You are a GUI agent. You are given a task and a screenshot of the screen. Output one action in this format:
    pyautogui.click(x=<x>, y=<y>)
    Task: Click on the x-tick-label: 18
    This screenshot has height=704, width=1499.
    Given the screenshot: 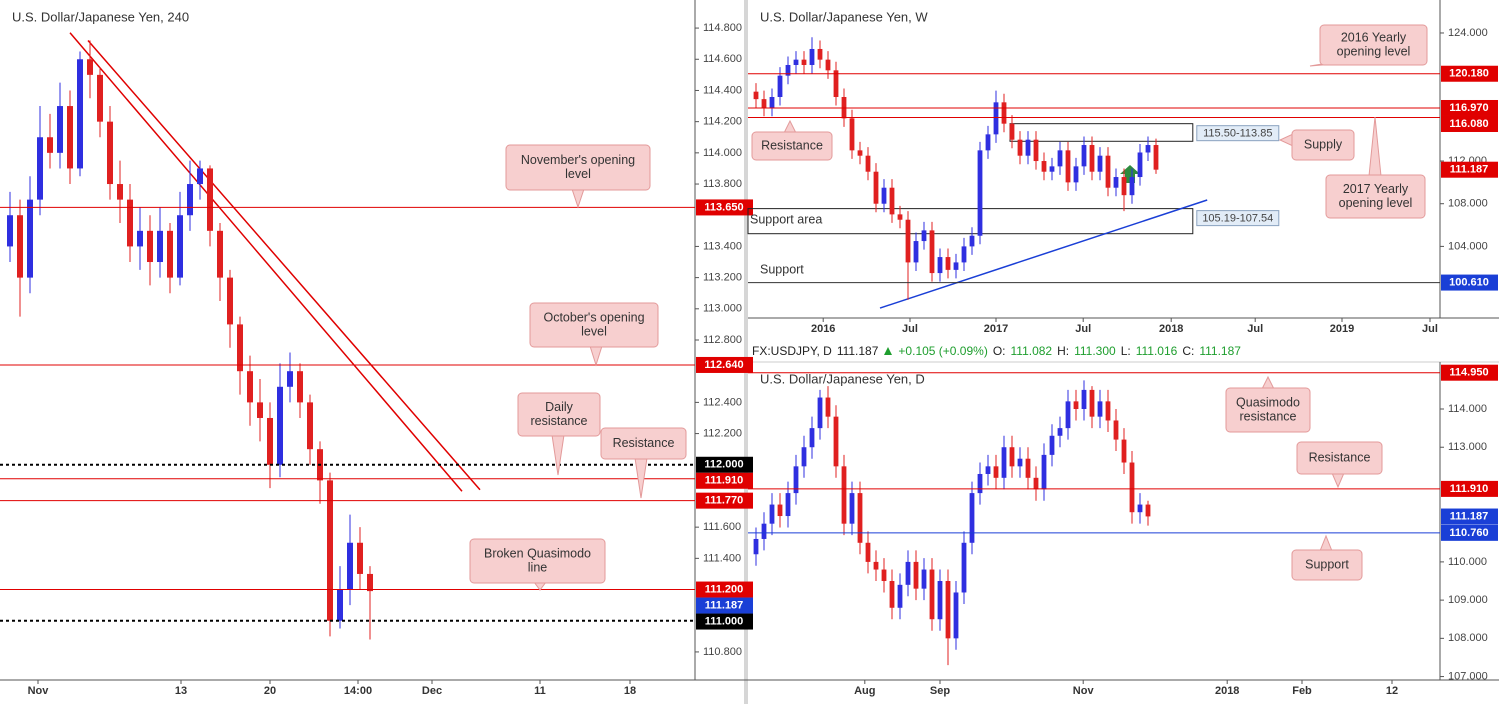 What is the action you would take?
    pyautogui.click(x=630, y=691)
    